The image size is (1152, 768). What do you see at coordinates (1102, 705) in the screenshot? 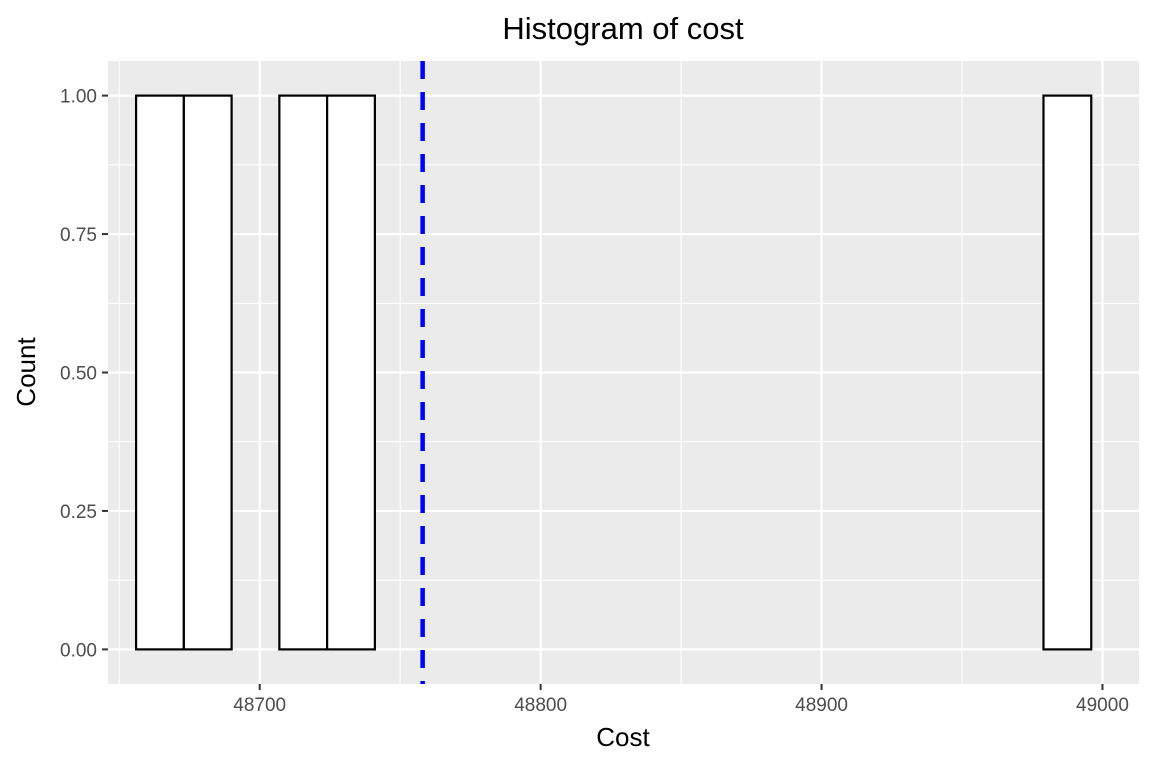
I see `x-tick-label: 49000` at bounding box center [1102, 705].